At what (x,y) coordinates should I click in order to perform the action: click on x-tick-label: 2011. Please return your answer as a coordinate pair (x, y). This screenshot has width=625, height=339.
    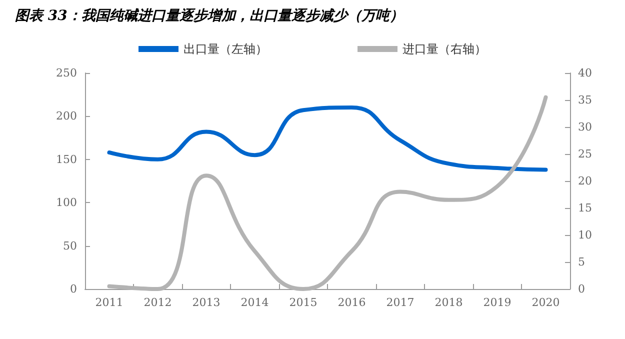
    Looking at the image, I should click on (109, 302).